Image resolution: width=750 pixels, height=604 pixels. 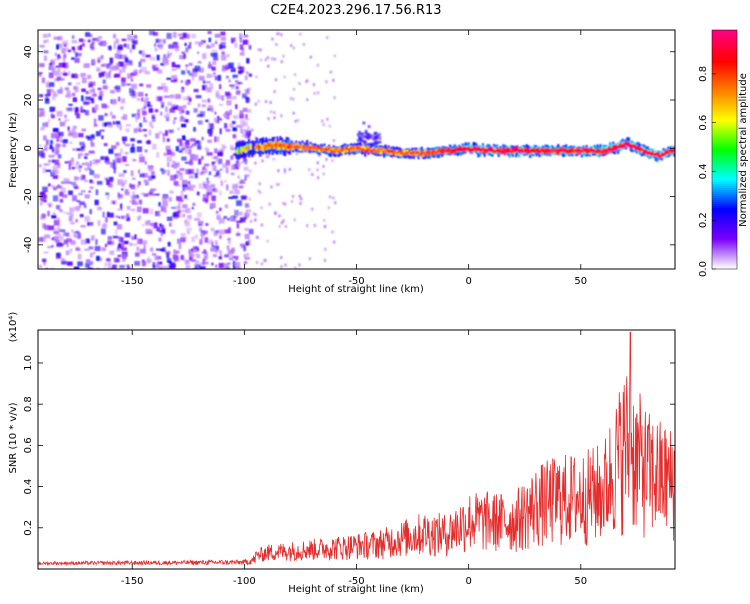 I want to click on y-tick-label: 0.4, so click(x=28, y=487).